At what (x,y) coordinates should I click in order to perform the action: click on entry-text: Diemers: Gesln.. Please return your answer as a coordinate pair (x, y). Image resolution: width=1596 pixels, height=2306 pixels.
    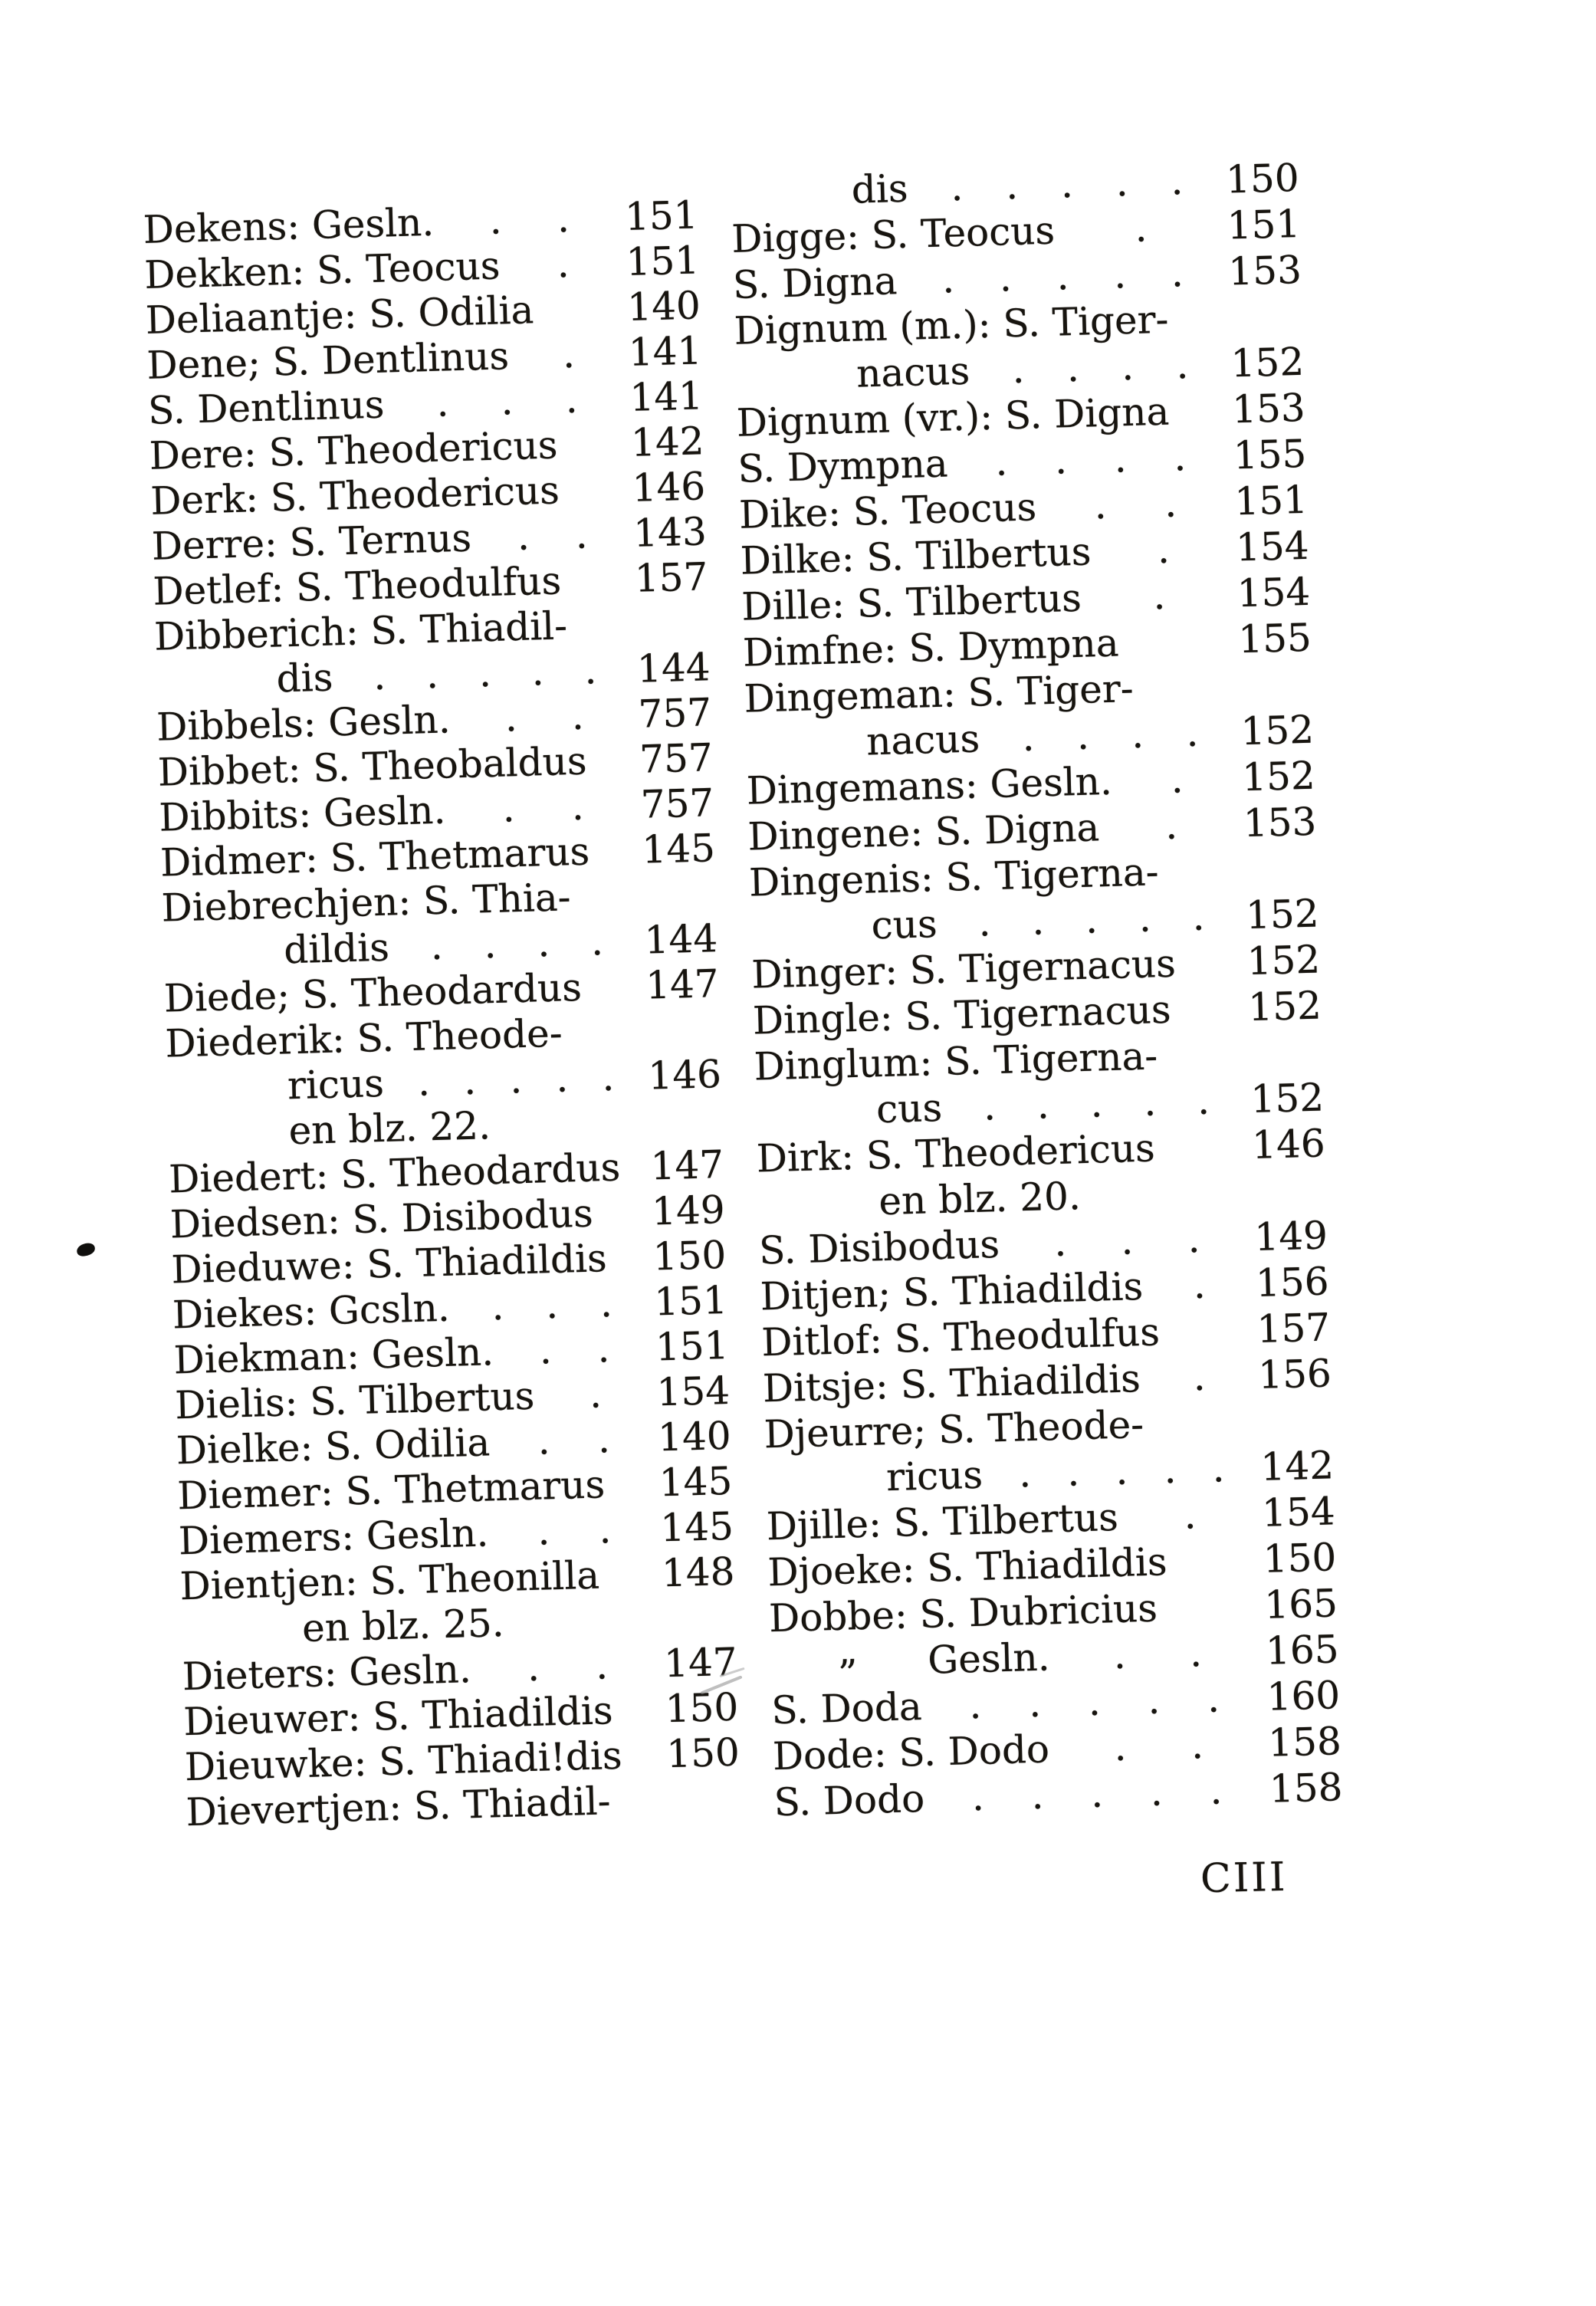
    Looking at the image, I should click on (333, 1537).